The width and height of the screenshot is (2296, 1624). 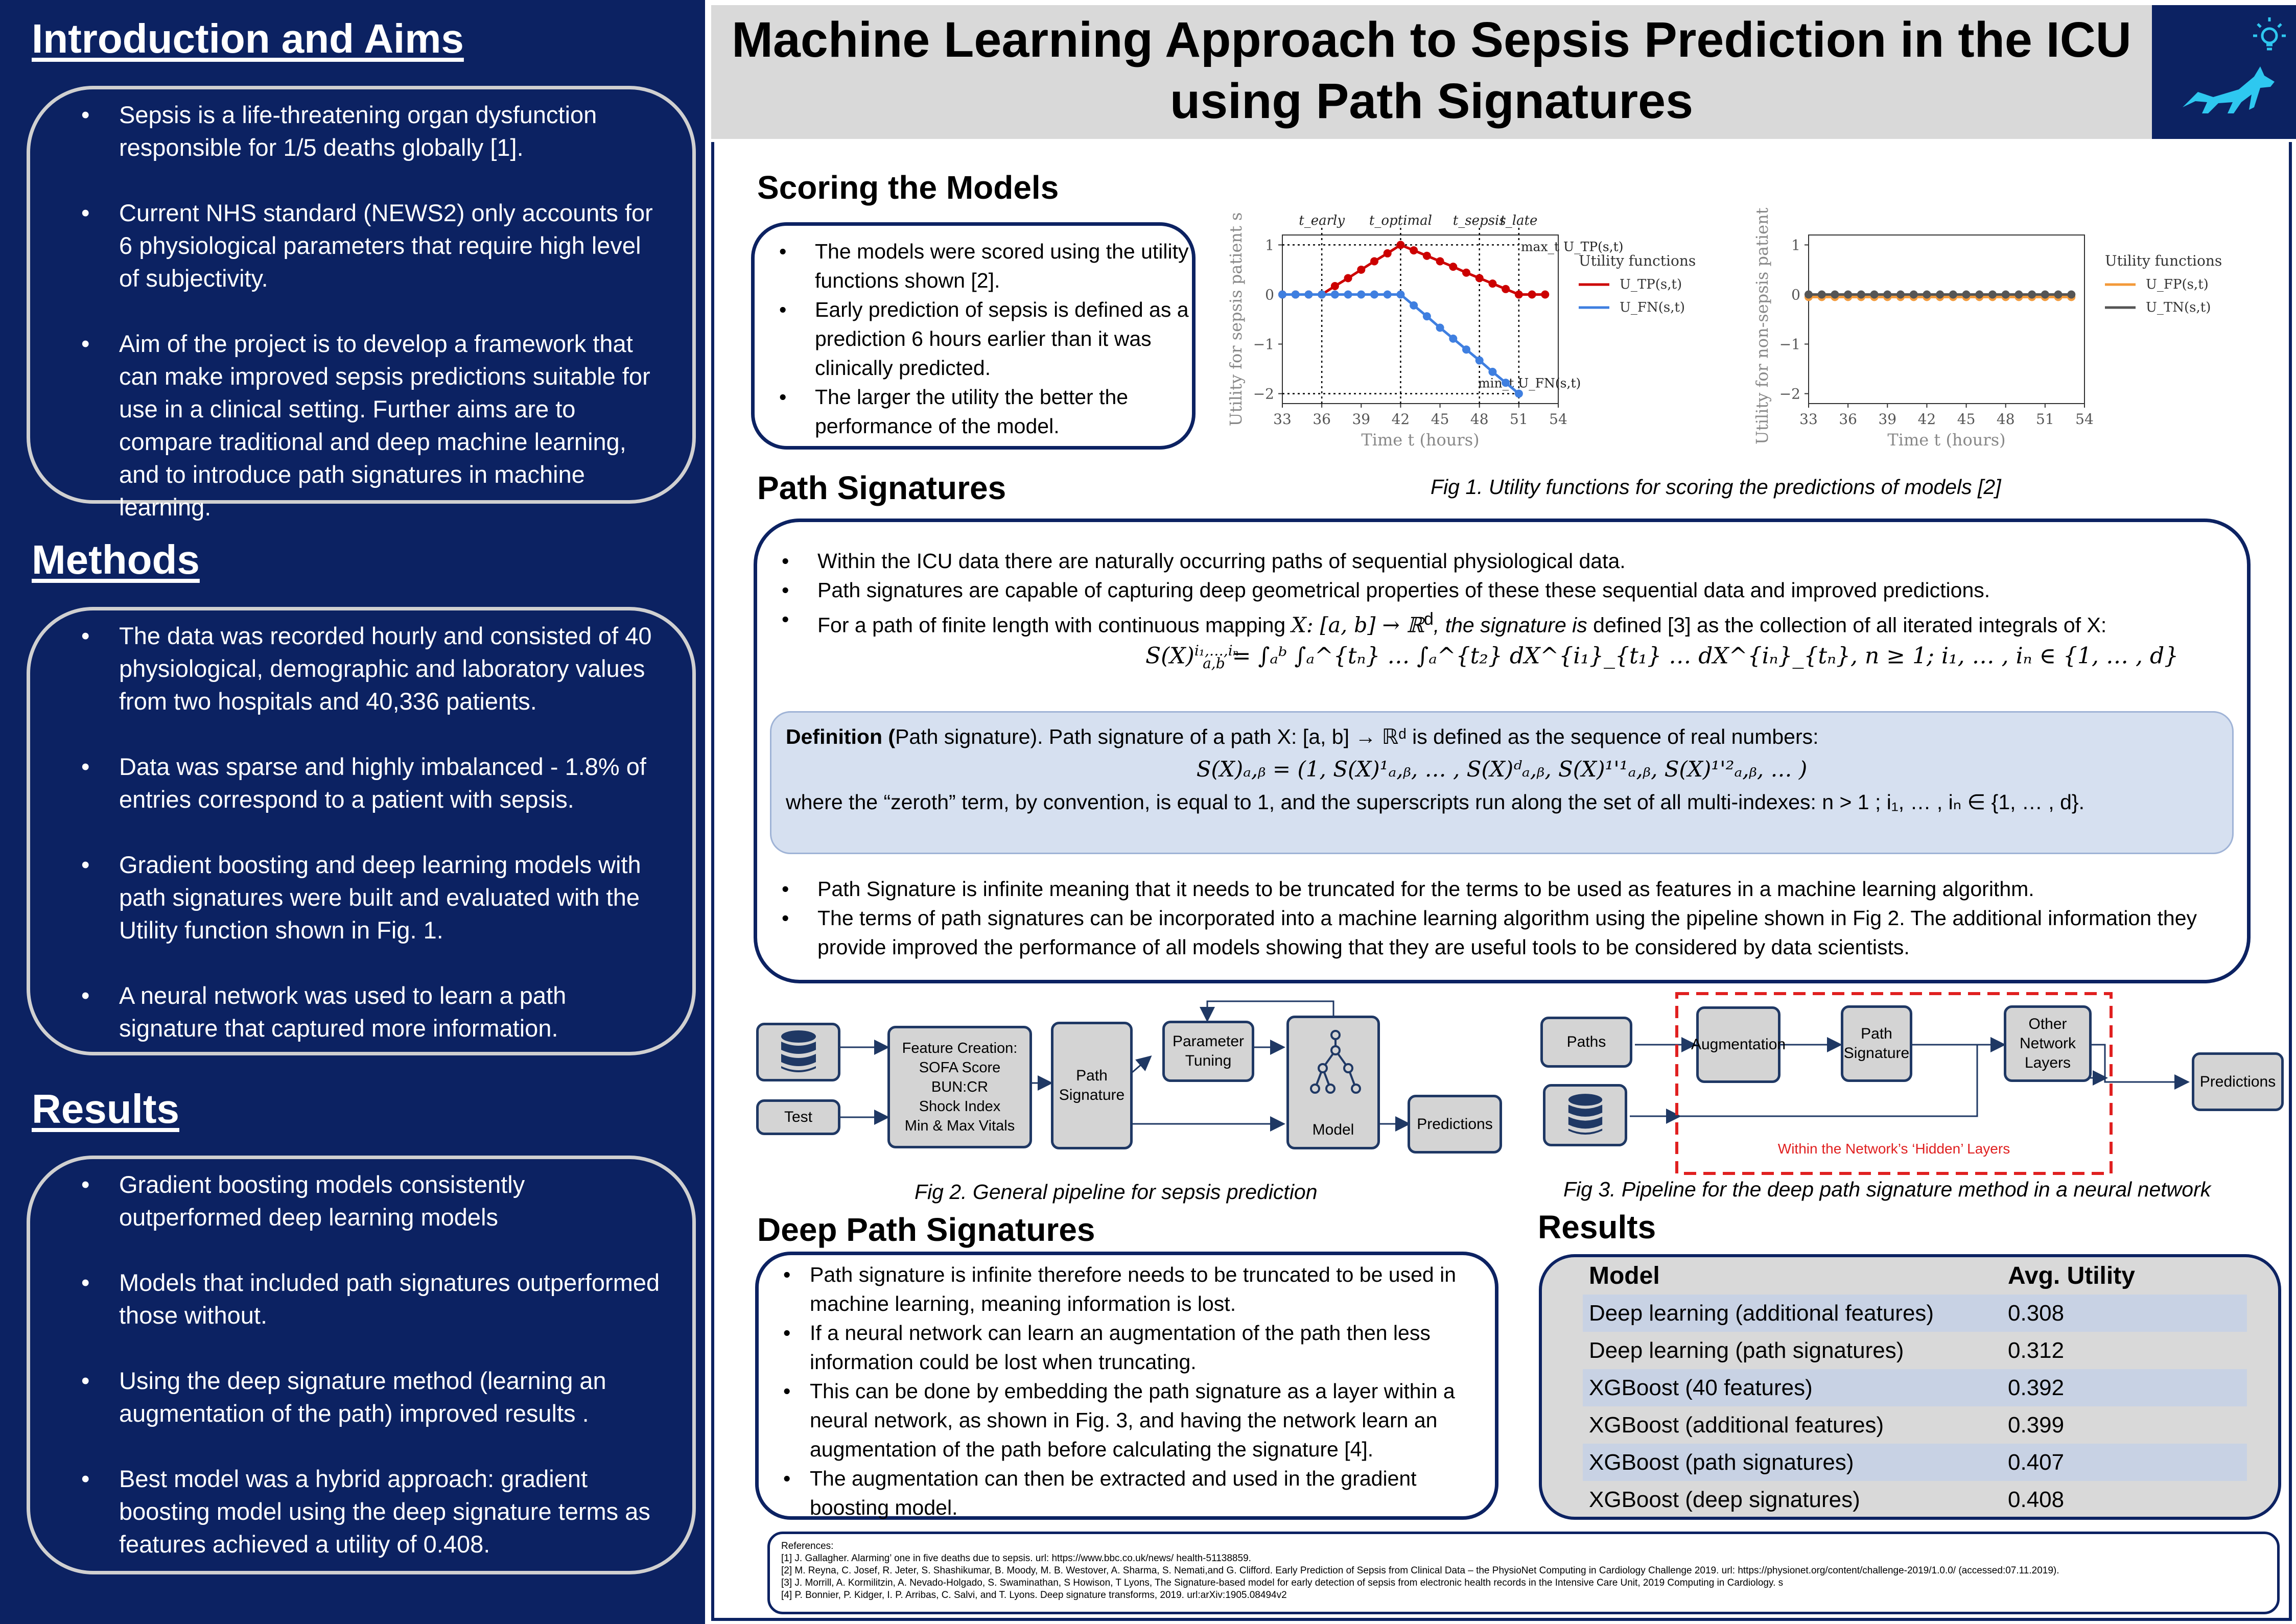 What do you see at coordinates (116, 559) in the screenshot?
I see `methods-heading: Methods` at bounding box center [116, 559].